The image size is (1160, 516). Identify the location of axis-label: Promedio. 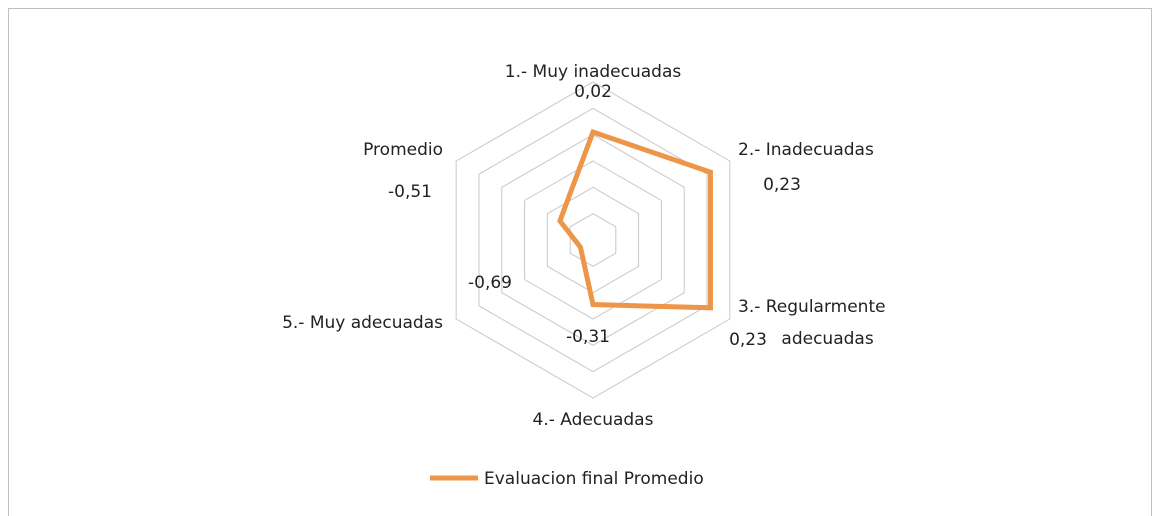
(403, 150).